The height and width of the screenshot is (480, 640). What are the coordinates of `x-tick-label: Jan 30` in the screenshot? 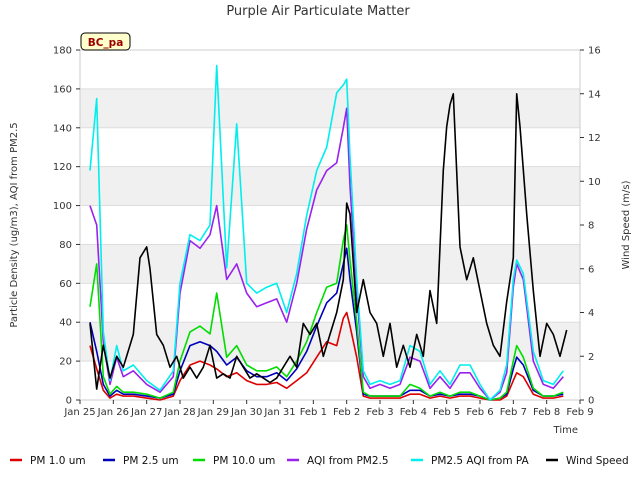 It's located at (246, 412).